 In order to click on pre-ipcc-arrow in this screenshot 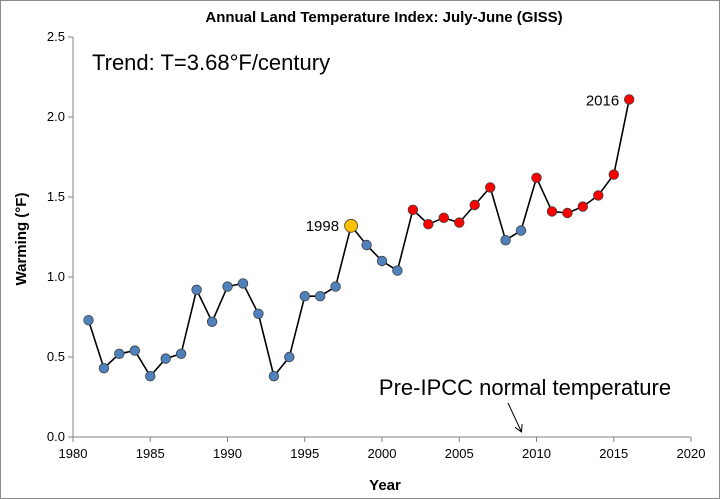, I will do `click(514, 416)`.